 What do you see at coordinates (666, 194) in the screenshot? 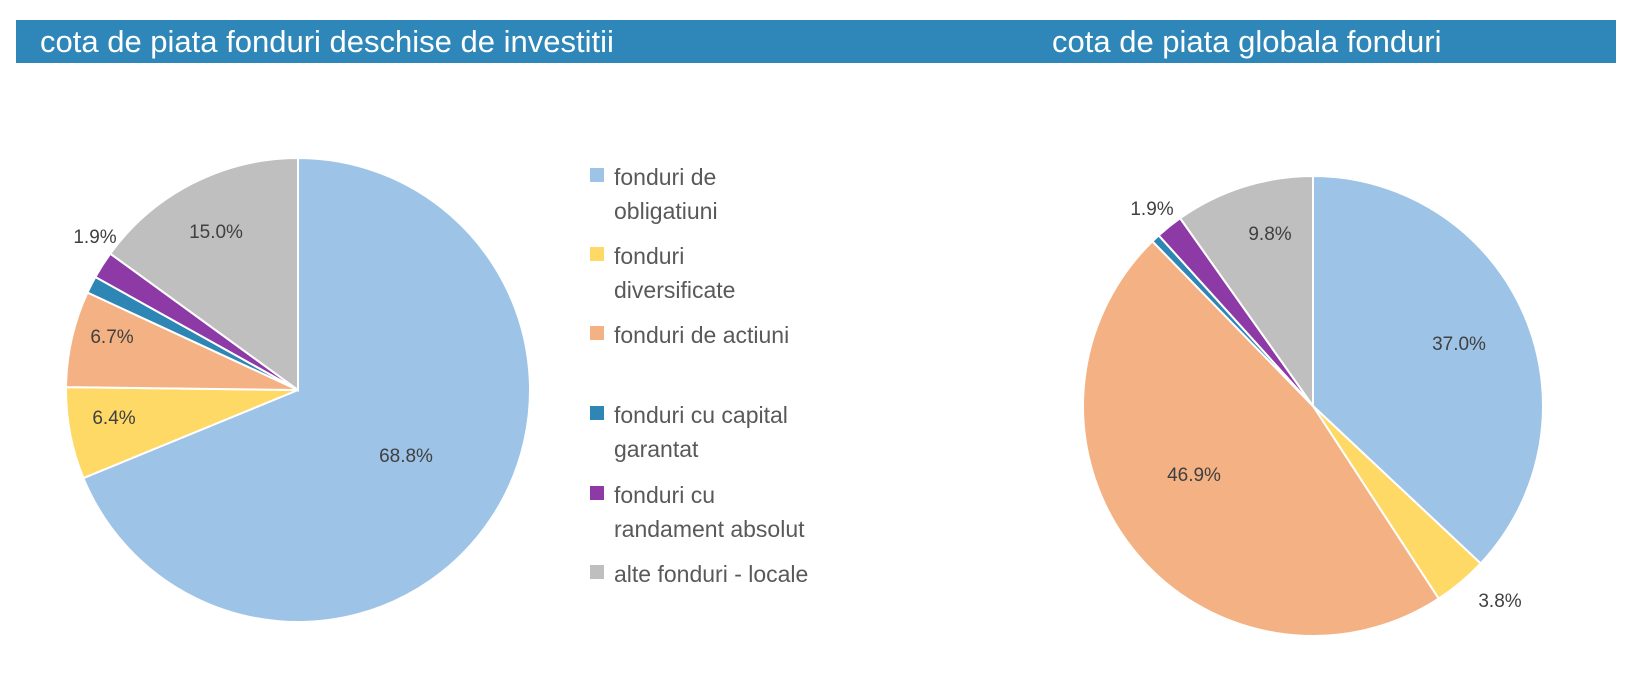
I see `legend-label: fonduri de obligatiuni` at bounding box center [666, 194].